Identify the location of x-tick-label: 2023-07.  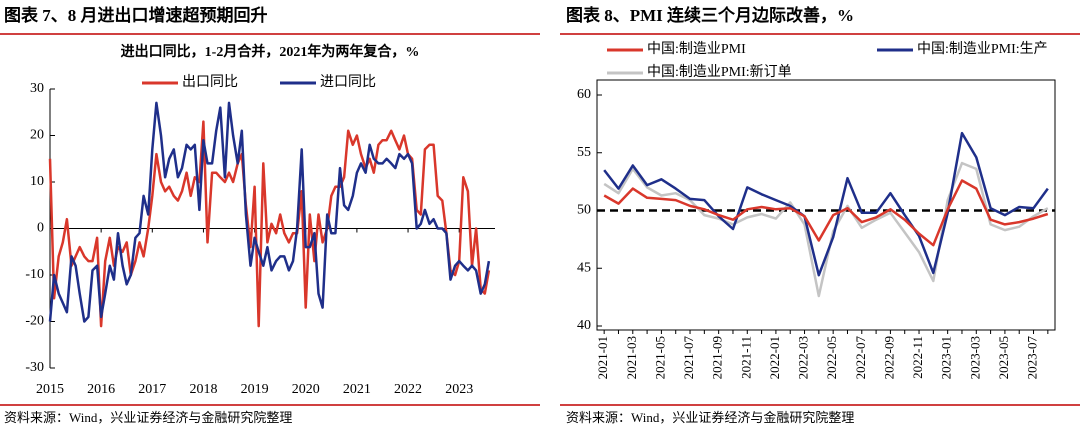
(1032, 358).